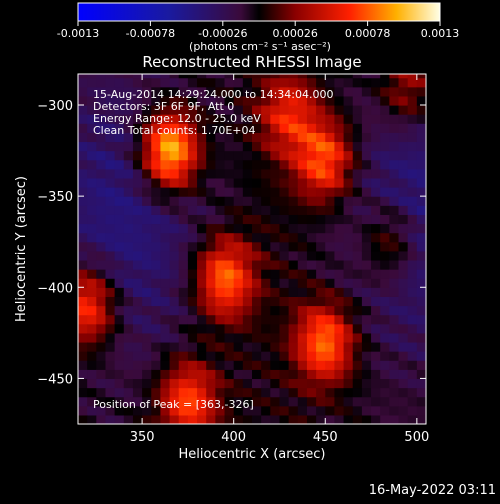 This screenshot has height=504, width=500. What do you see at coordinates (173, 404) in the screenshot?
I see `annotation-peak-position: Position of Peak = [363,-326]` at bounding box center [173, 404].